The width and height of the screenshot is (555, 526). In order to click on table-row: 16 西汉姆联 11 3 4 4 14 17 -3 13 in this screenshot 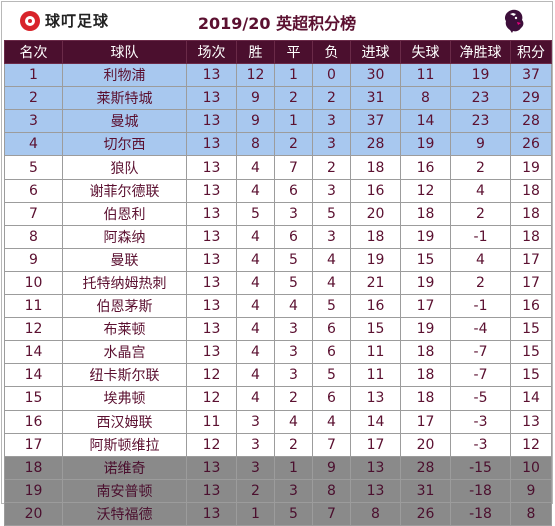, I will do `click(278, 421)`.